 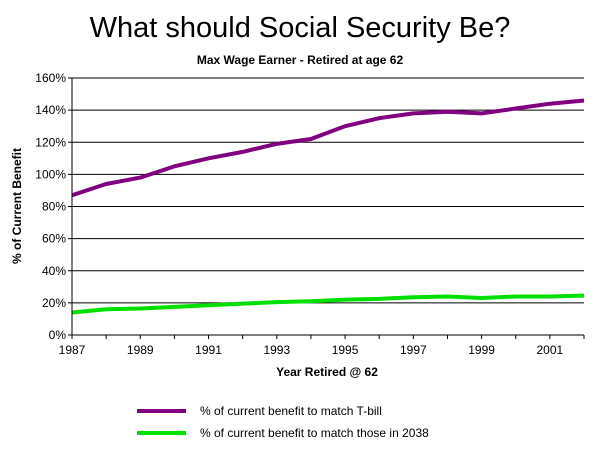 I want to click on y-tick-label: 80%, so click(x=54, y=207).